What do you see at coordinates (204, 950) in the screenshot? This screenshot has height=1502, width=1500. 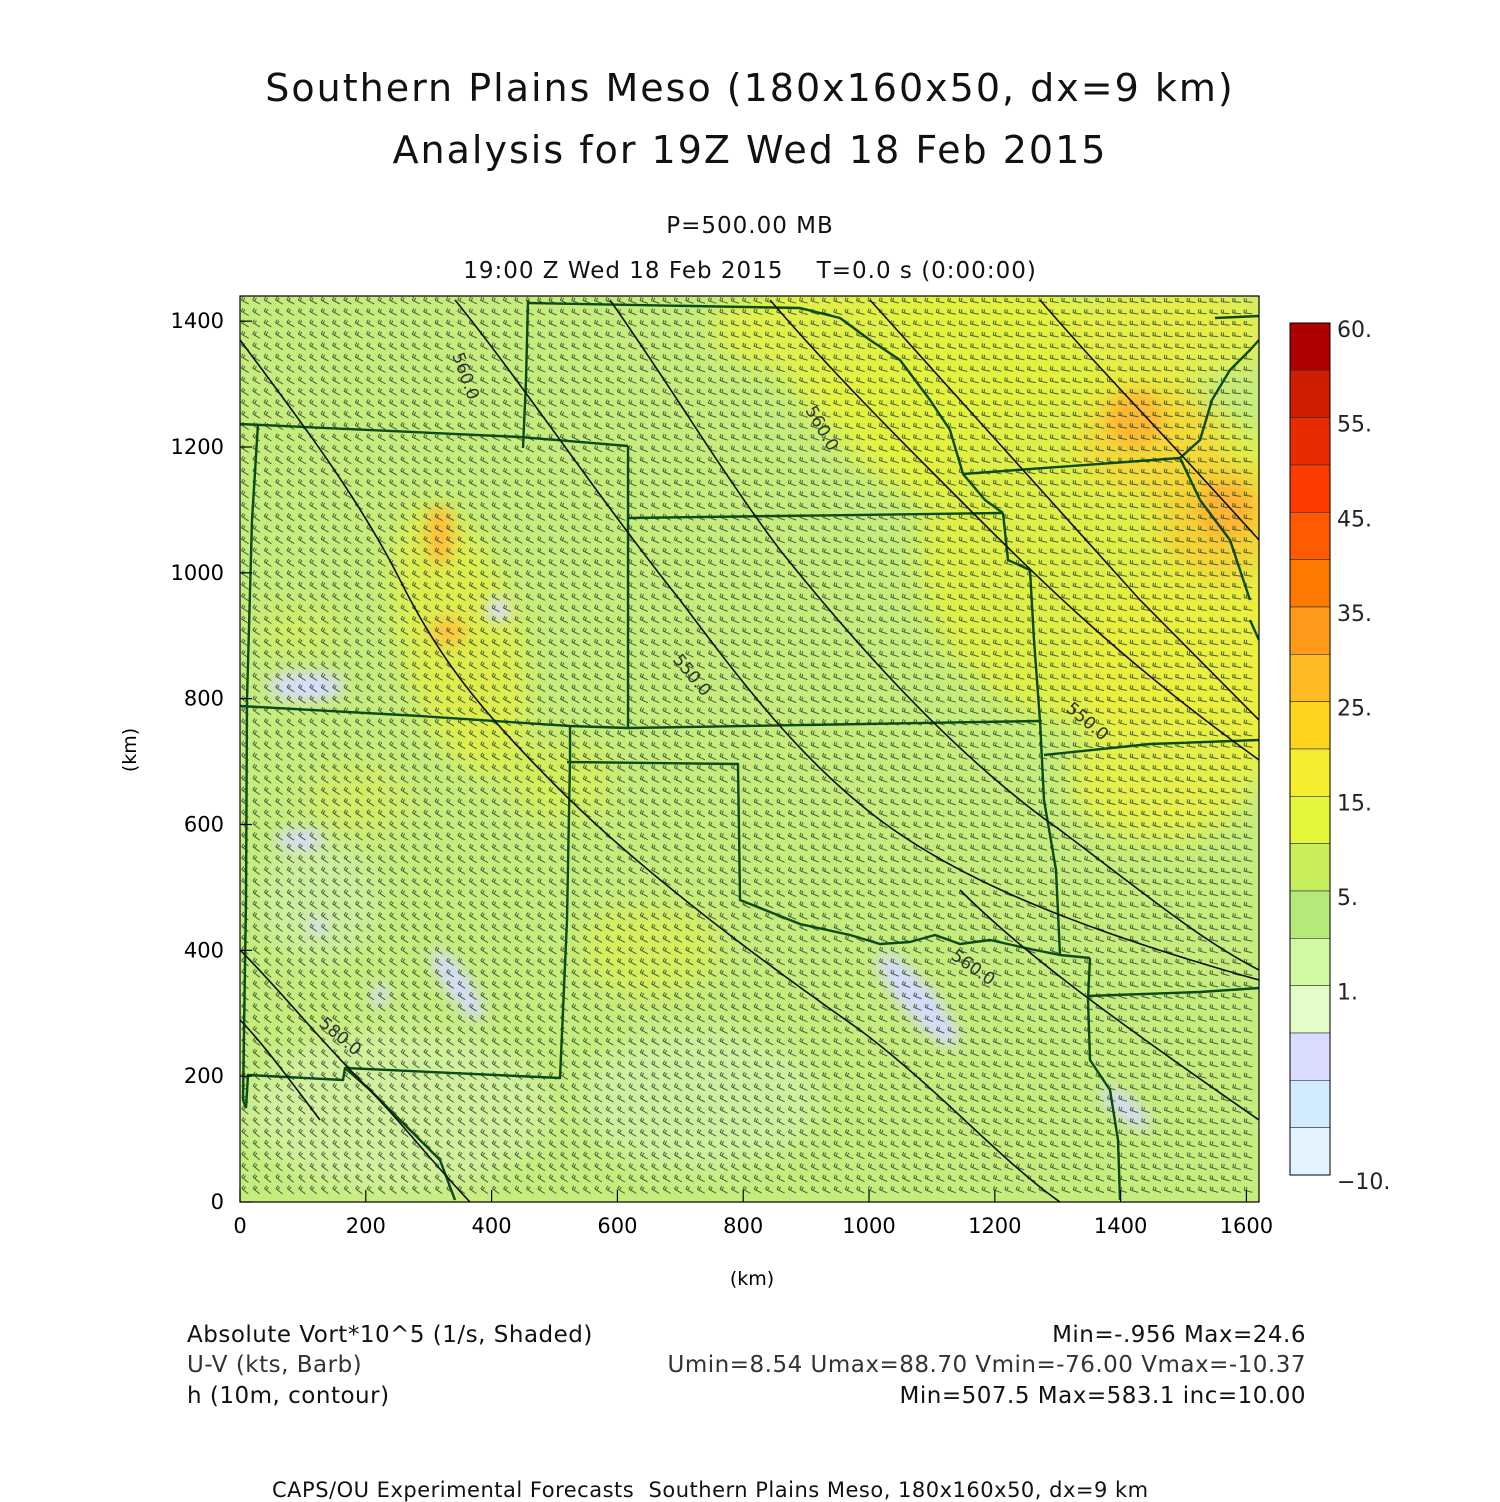 I see `y-tick-label: 400` at bounding box center [204, 950].